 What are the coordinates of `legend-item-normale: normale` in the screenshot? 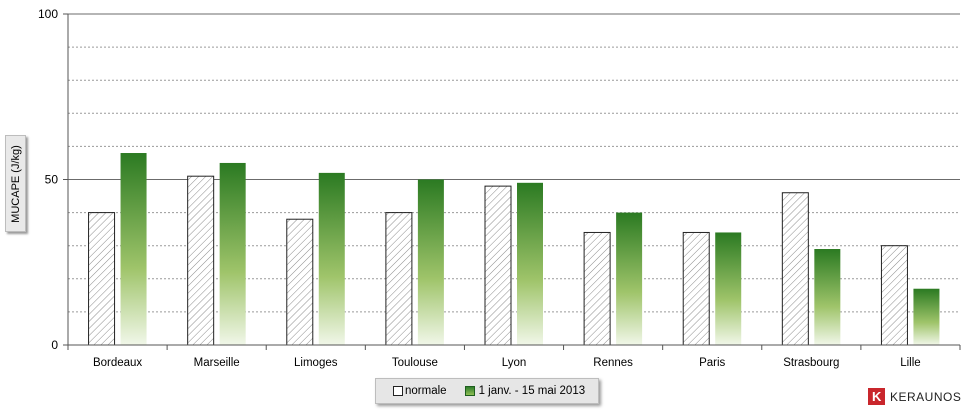 It's located at (411, 391).